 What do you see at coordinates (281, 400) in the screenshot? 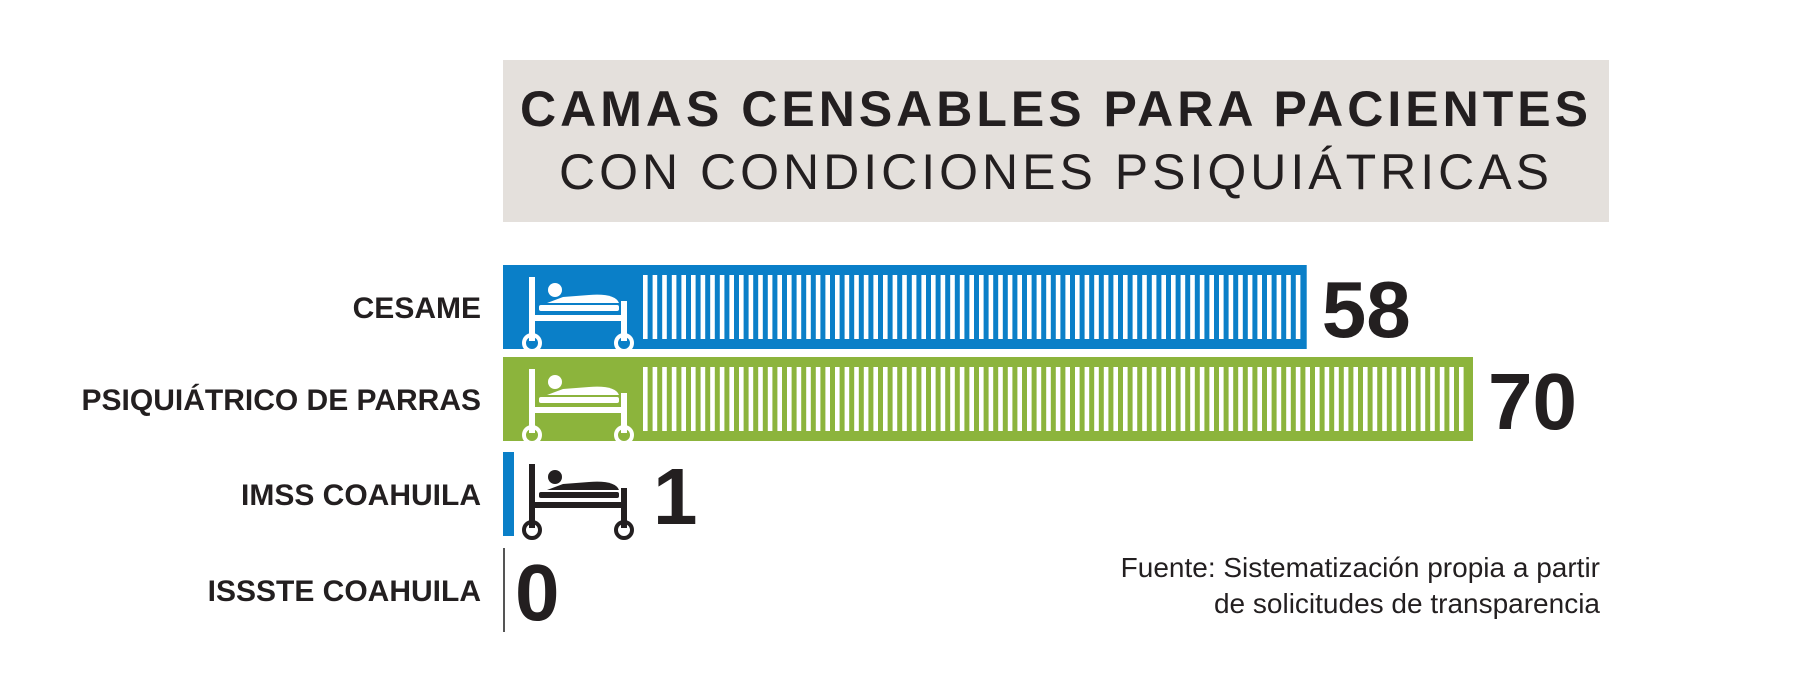
I see `category-label: PSIQUIÁTRICO DE PARRAS` at bounding box center [281, 400].